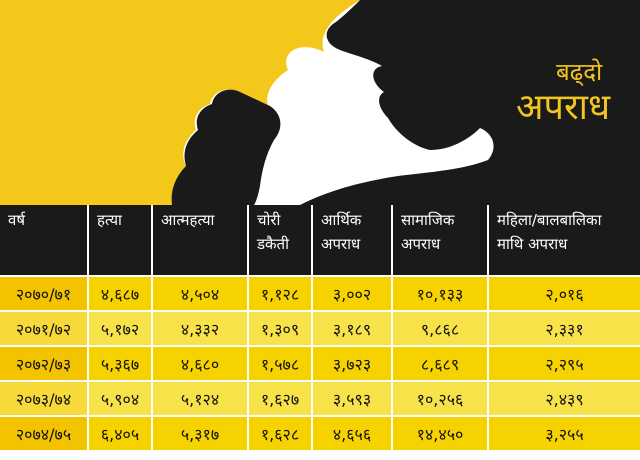 The height and width of the screenshot is (460, 640). What do you see at coordinates (199, 293) in the screenshot?
I see `cell-suicide: ४,५०४` at bounding box center [199, 293].